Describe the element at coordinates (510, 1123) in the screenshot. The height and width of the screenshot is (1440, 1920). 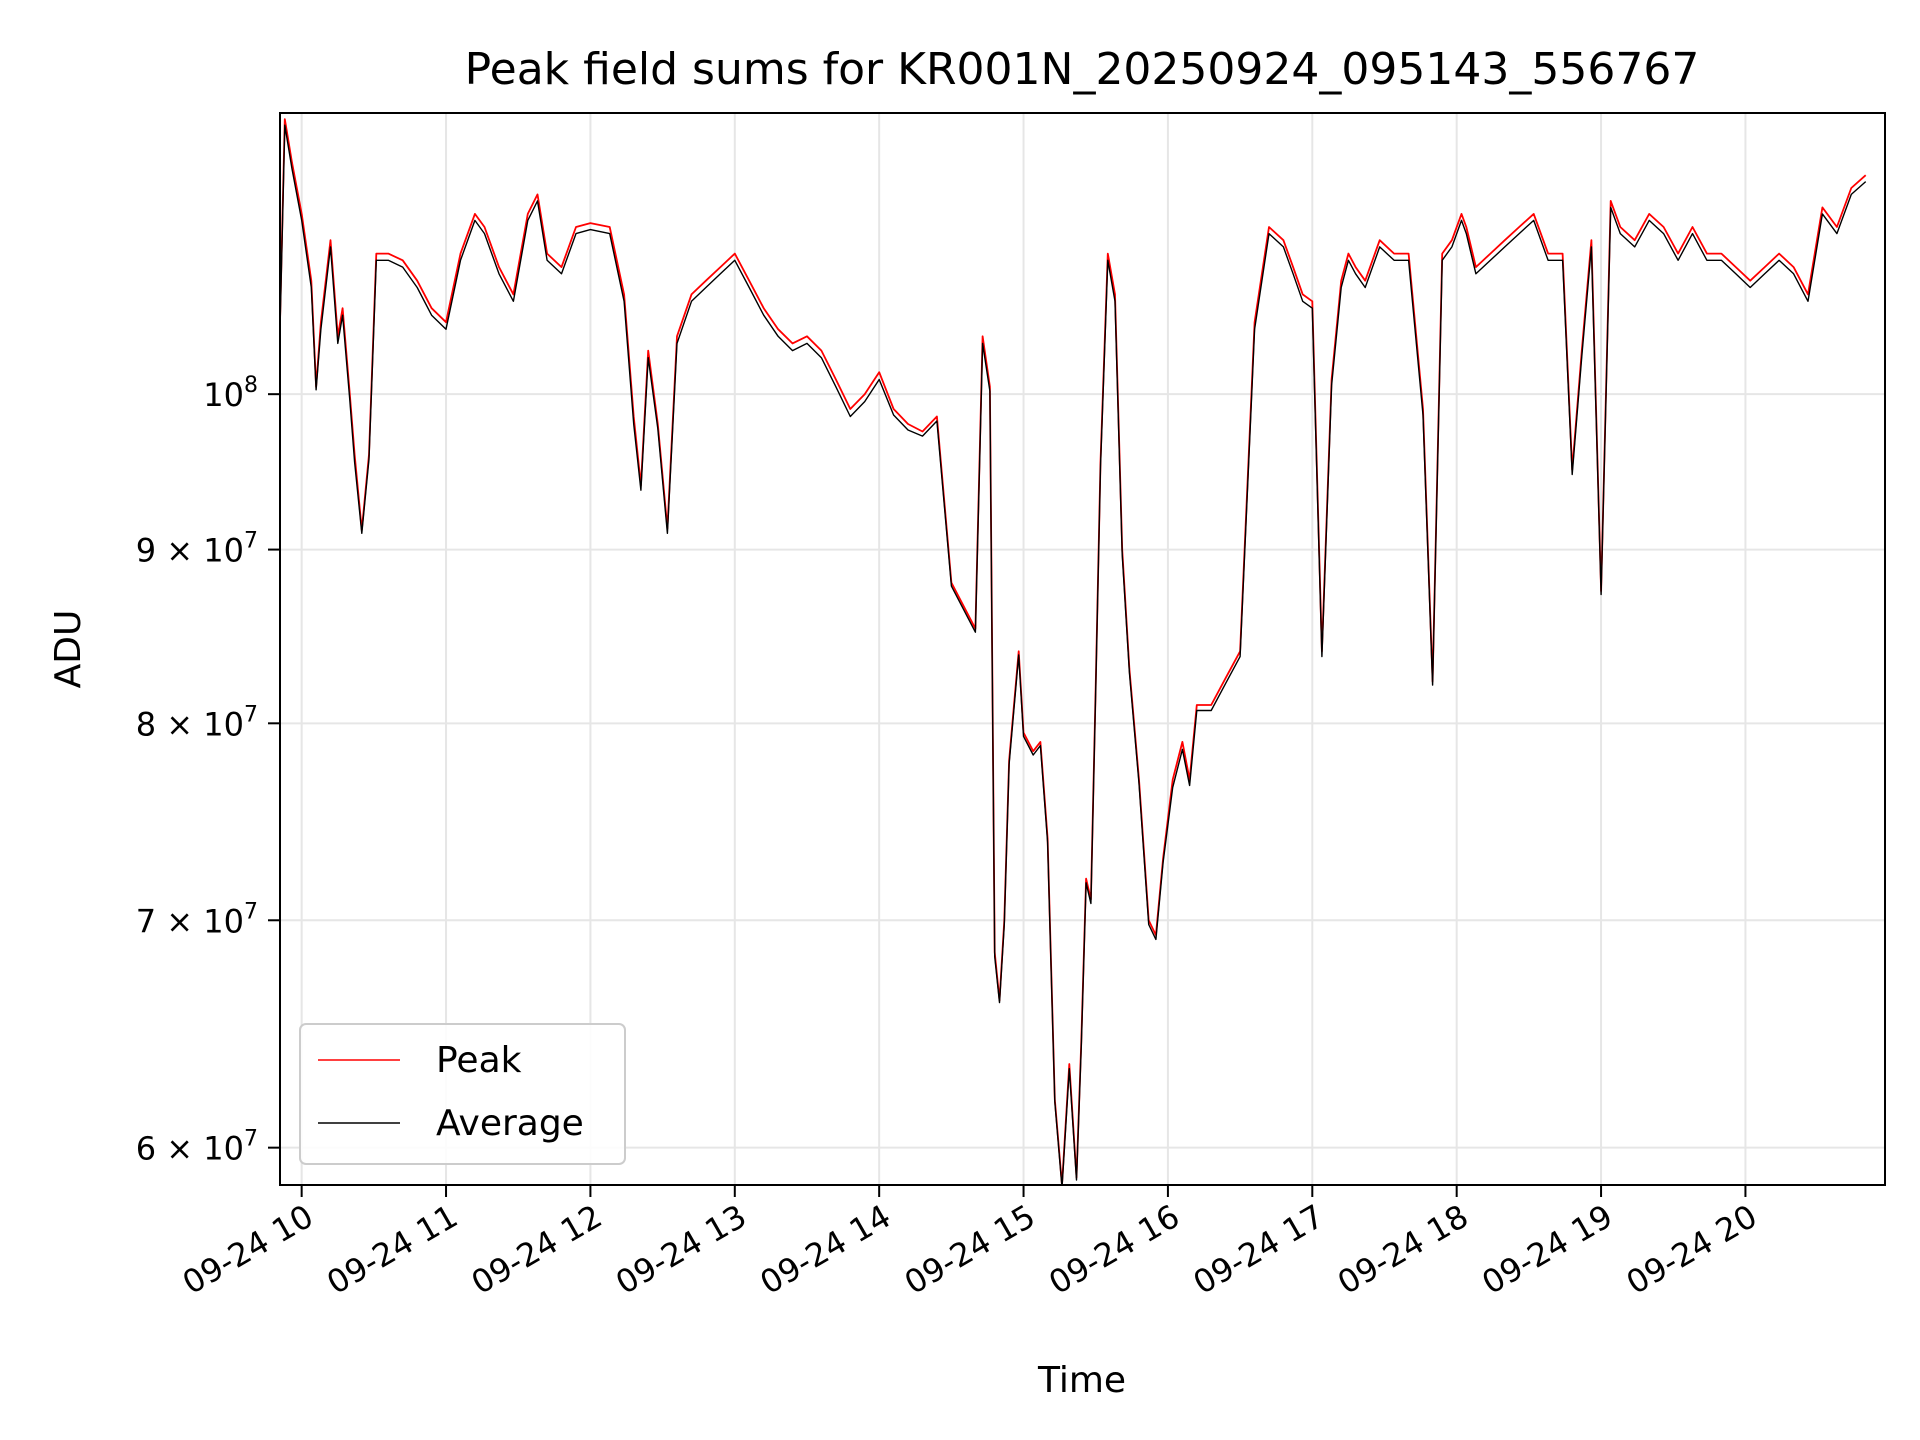
I see `legend-average-label: Average` at that location.